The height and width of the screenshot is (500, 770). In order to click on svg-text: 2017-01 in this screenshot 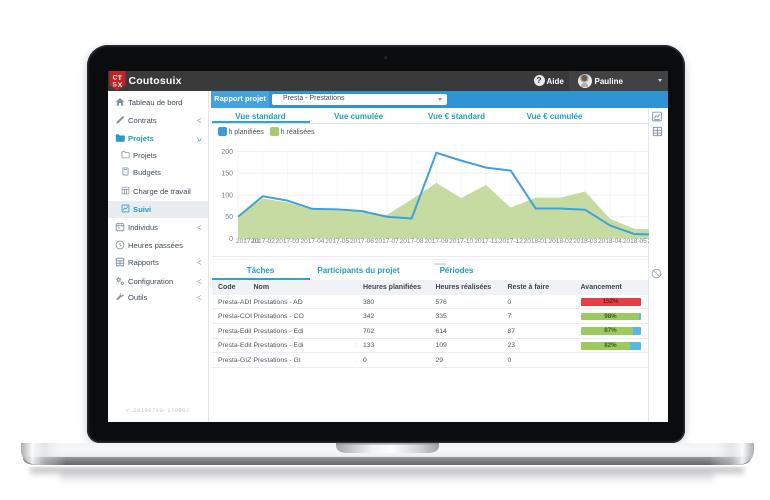, I will do `click(248, 240)`.